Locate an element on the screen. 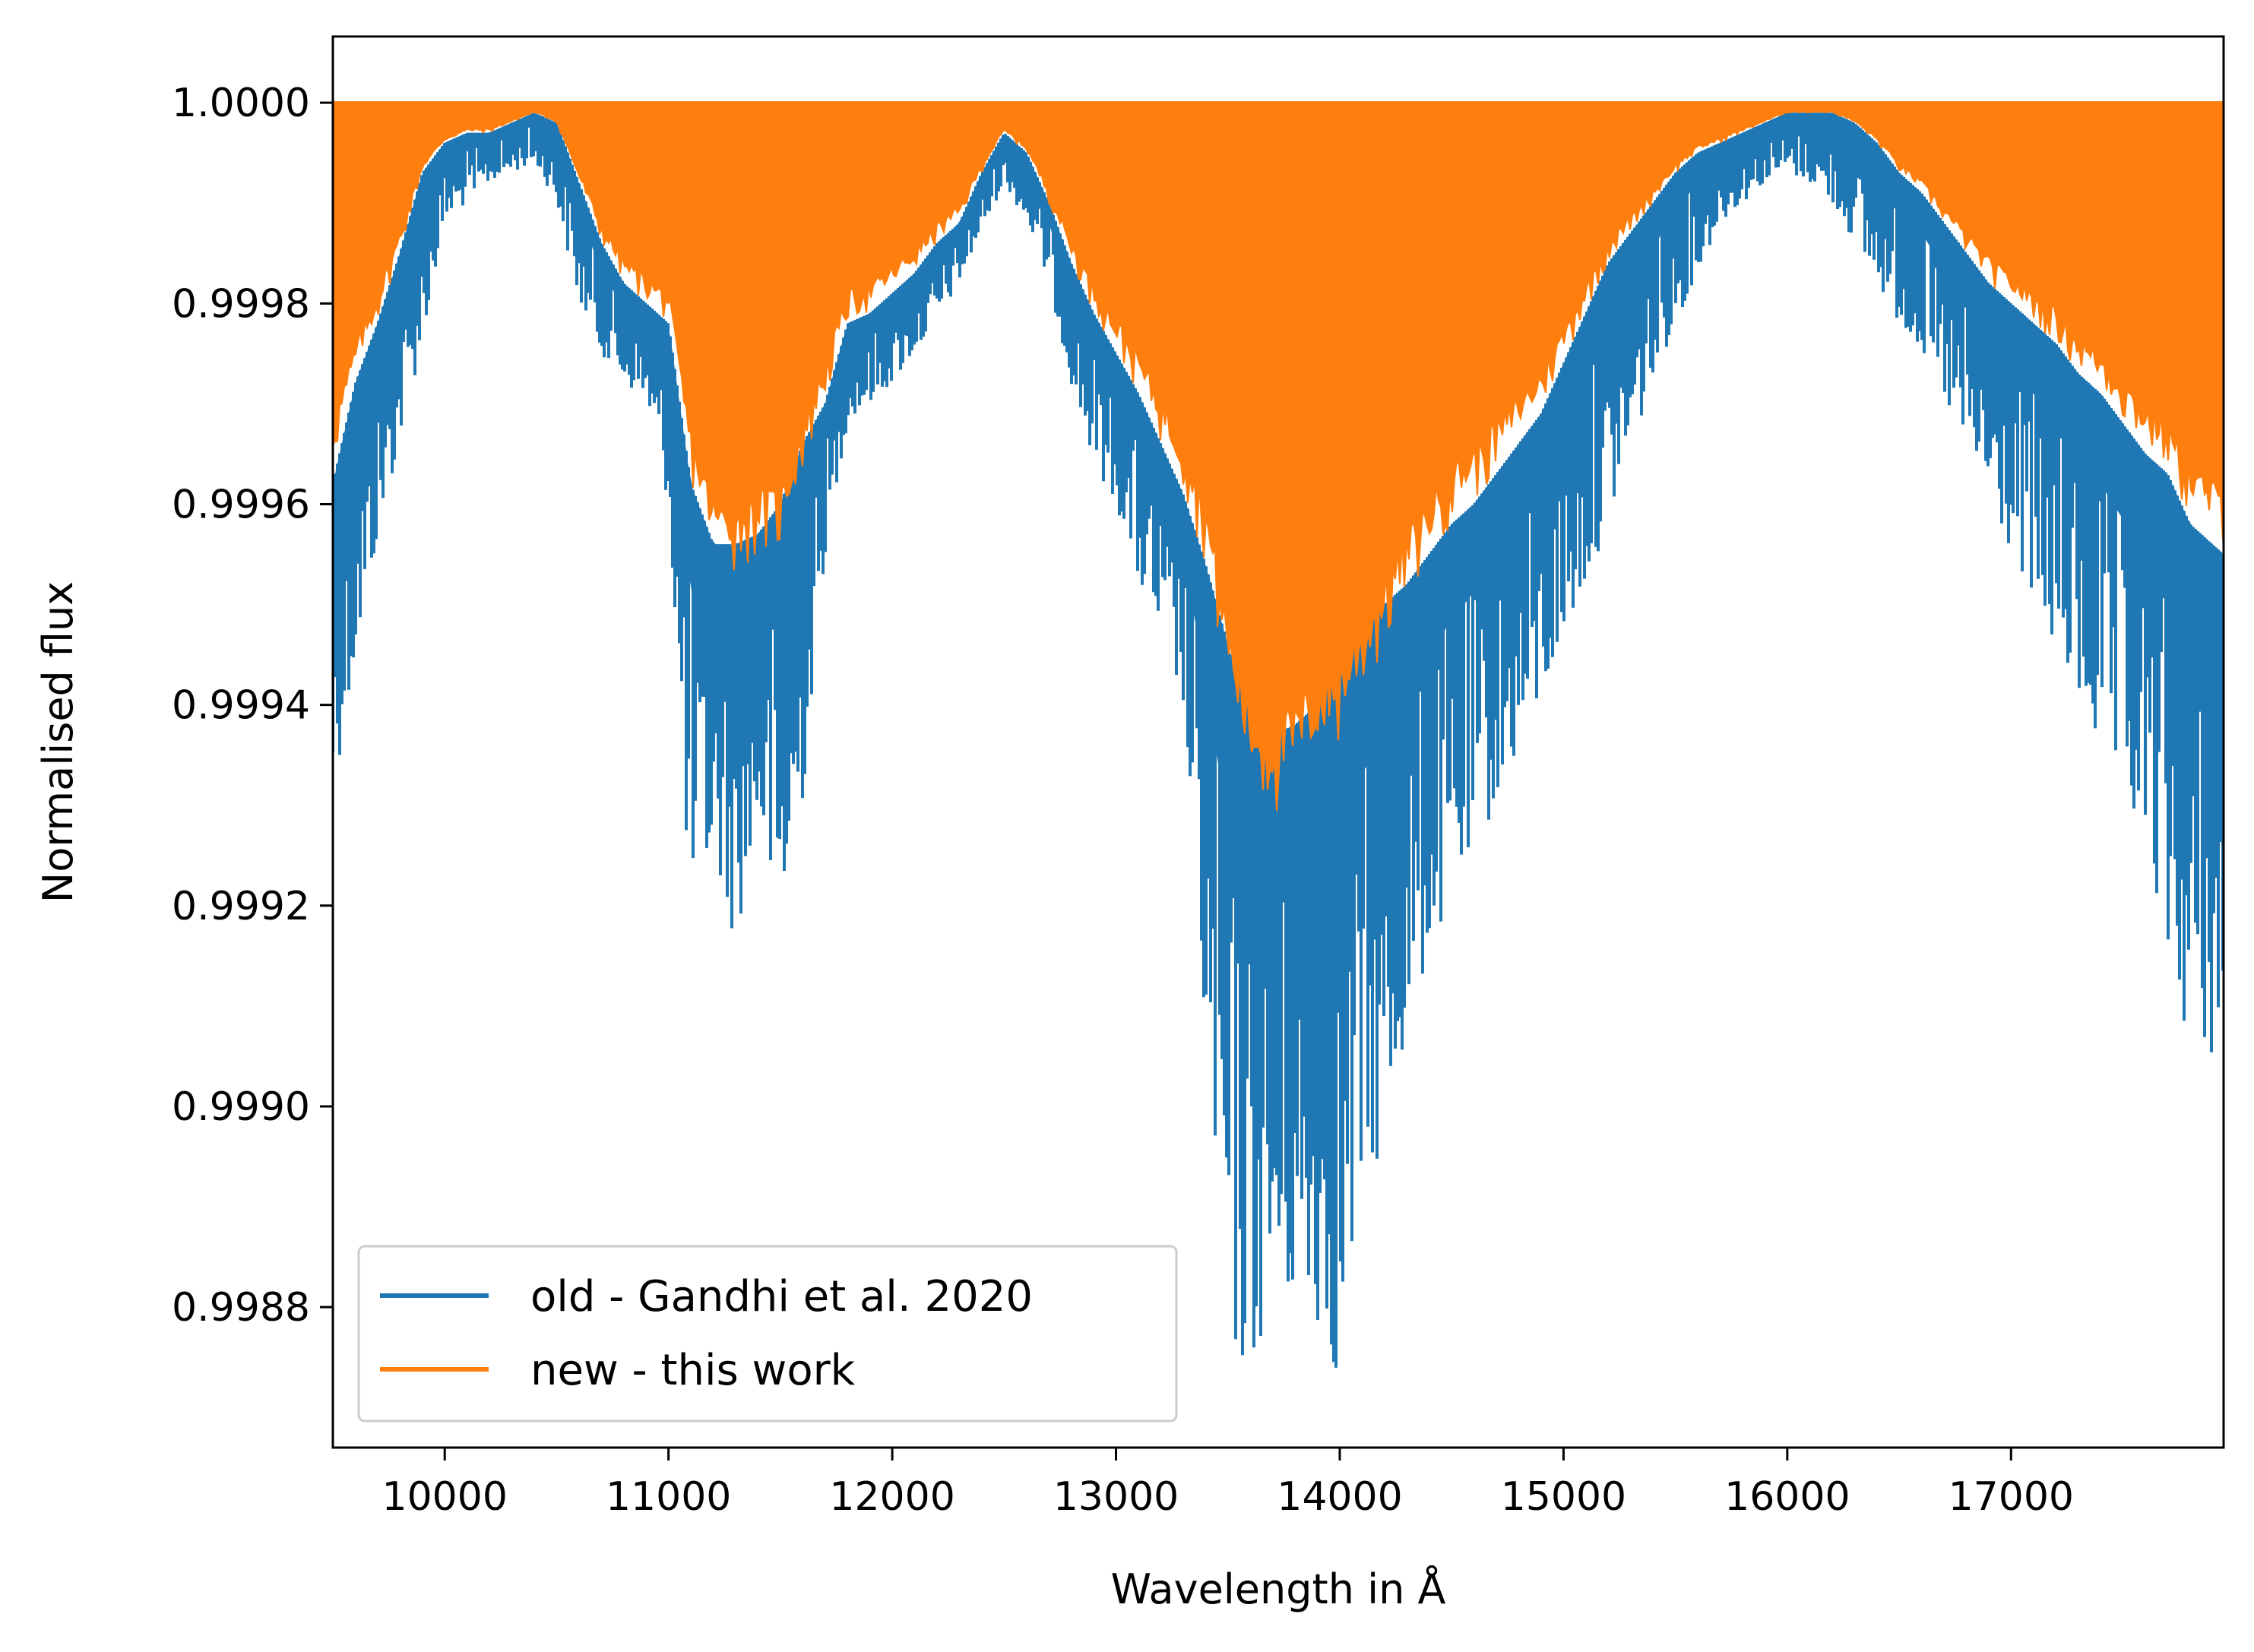 This screenshot has height=1652, width=2254. chart-legend: old - Gandhi et al. 2020 new - this work is located at coordinates (767, 1334).